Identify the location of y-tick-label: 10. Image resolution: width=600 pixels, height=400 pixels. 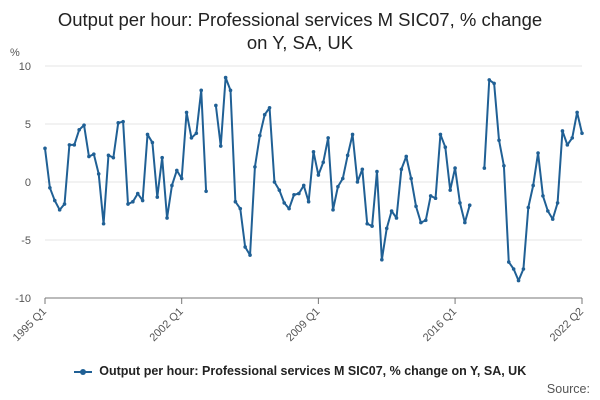
(25, 67).